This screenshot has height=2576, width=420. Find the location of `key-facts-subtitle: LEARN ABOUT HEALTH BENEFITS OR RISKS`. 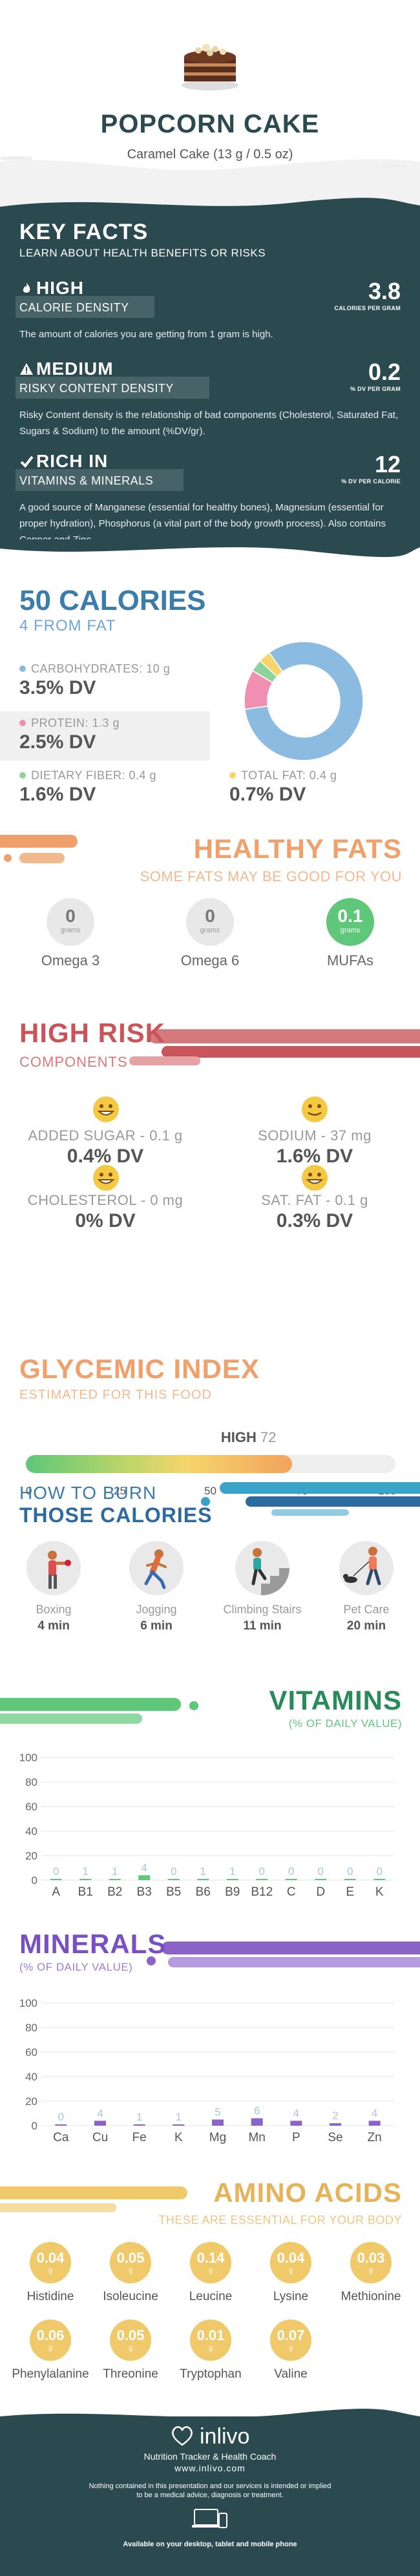

key-facts-subtitle: LEARN ABOUT HEALTH BENEFITS OR RISKS is located at coordinates (143, 253).